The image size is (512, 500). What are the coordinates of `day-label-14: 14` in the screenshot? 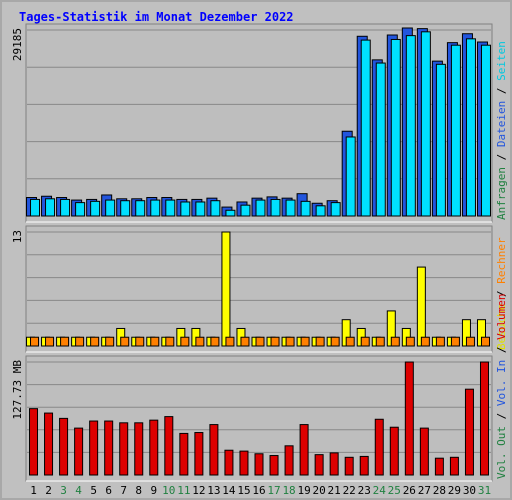 It's located at (229, 490).